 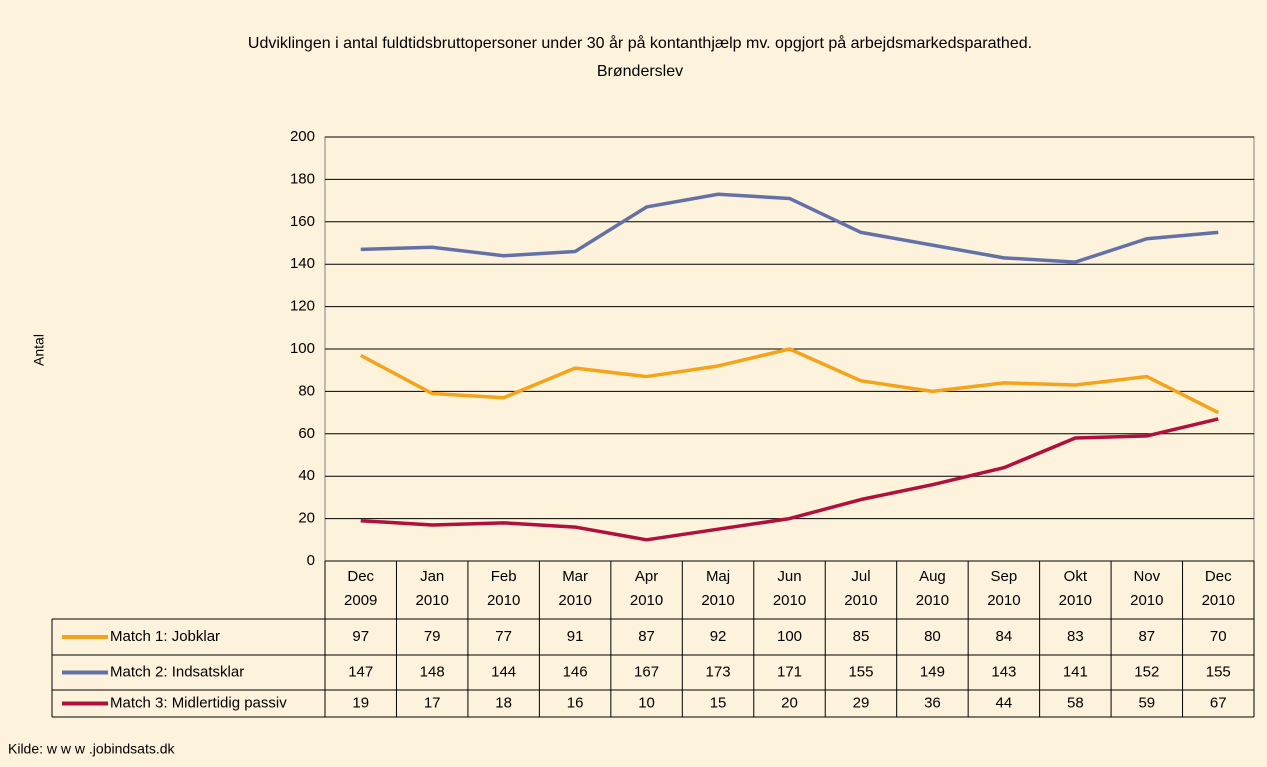 I want to click on y-tick-label: 100, so click(x=302, y=348).